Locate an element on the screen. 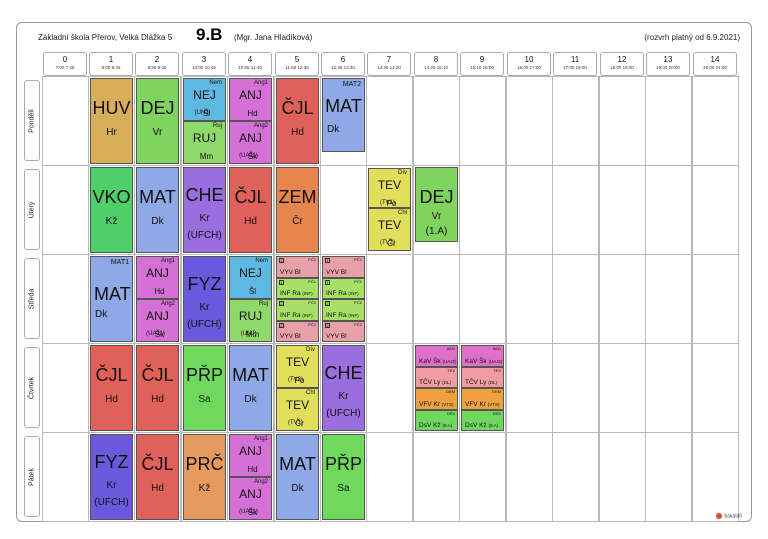  lesson-thu9_d: DSV DsV Kž (8.A) is located at coordinates (482, 420).